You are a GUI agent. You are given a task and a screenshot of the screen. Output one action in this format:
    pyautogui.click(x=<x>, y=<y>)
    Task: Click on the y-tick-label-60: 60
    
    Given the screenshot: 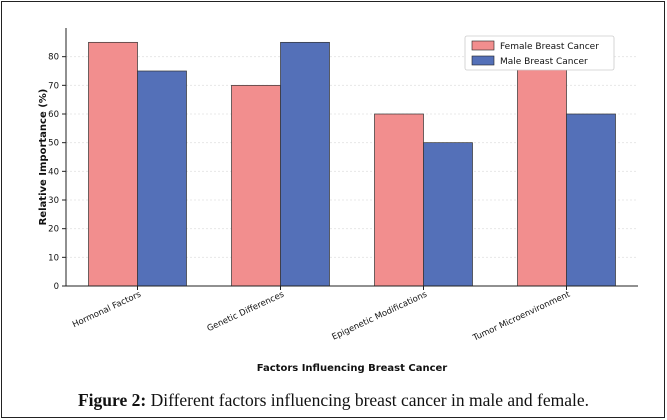 What is the action you would take?
    pyautogui.click(x=53, y=115)
    